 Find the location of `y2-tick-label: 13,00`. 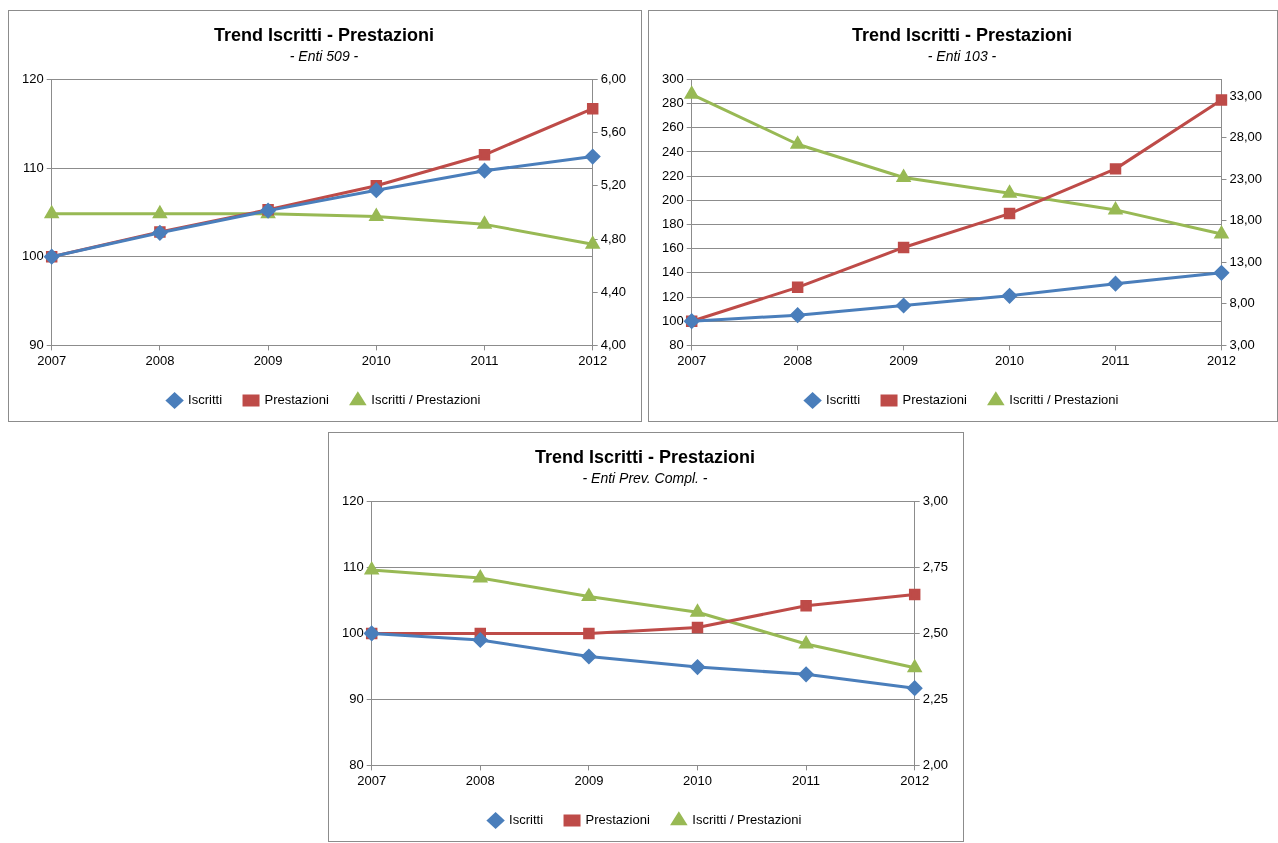

y2-tick-label: 13,00 is located at coordinates (1246, 261).